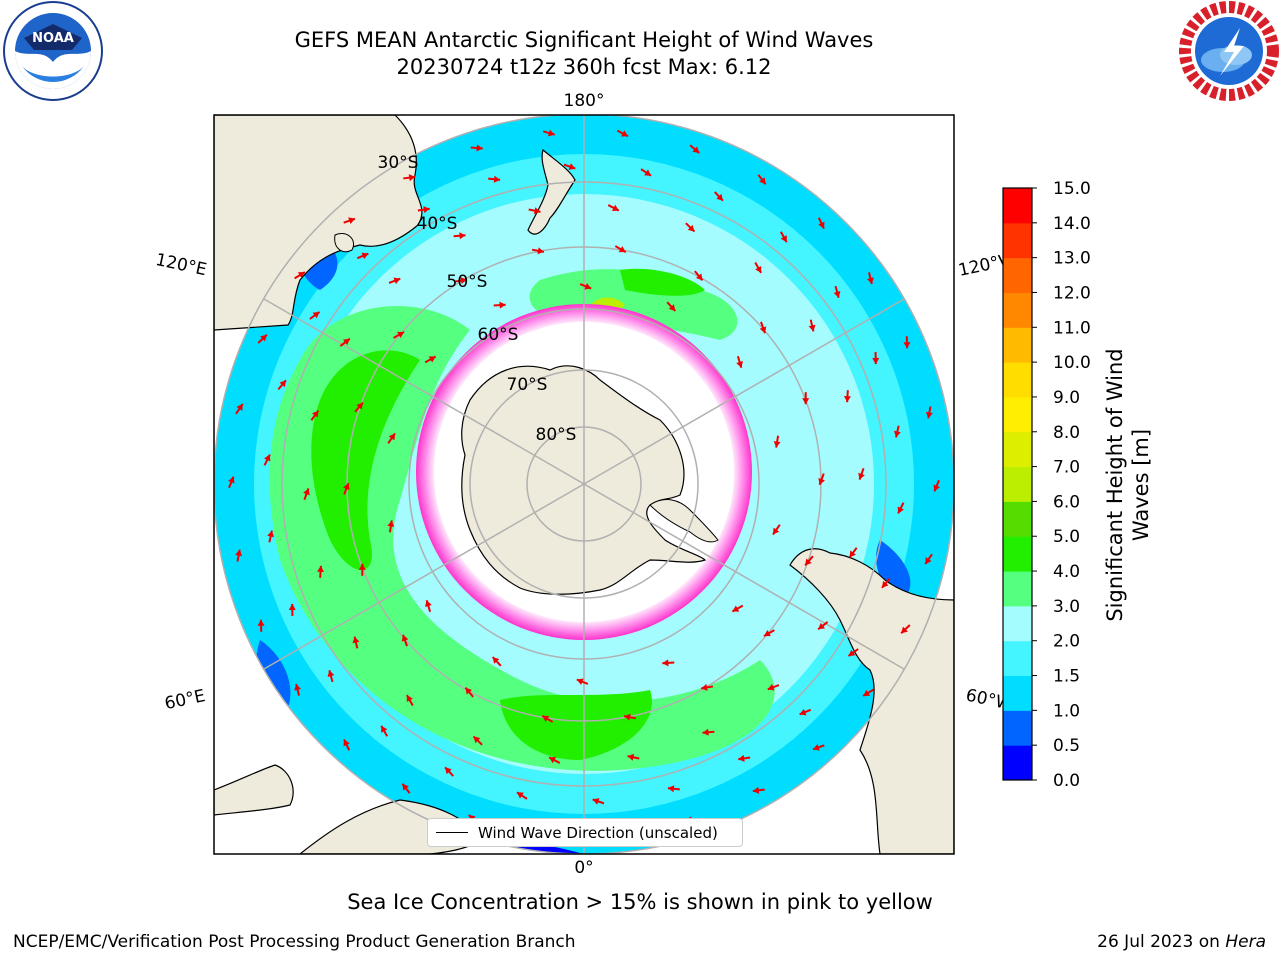 The image size is (1280, 960). What do you see at coordinates (1066, 746) in the screenshot?
I see `colorbar-tick-label: 0.5` at bounding box center [1066, 746].